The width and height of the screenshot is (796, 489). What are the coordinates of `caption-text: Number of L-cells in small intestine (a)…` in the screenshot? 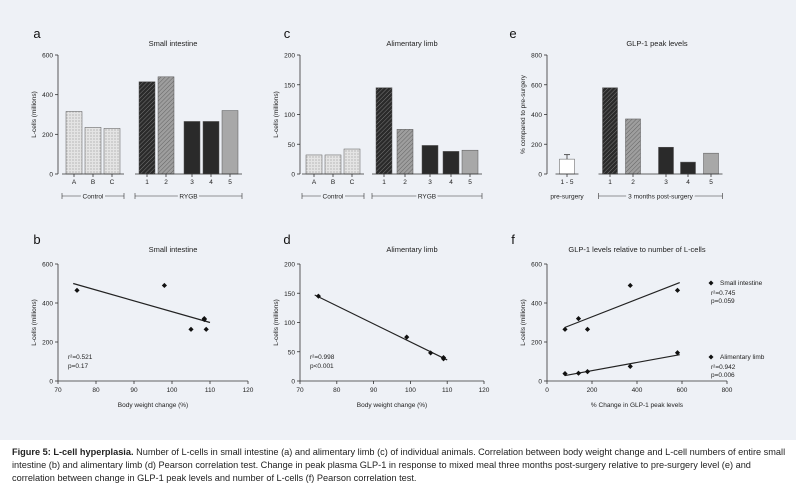 It's located at (399, 465).